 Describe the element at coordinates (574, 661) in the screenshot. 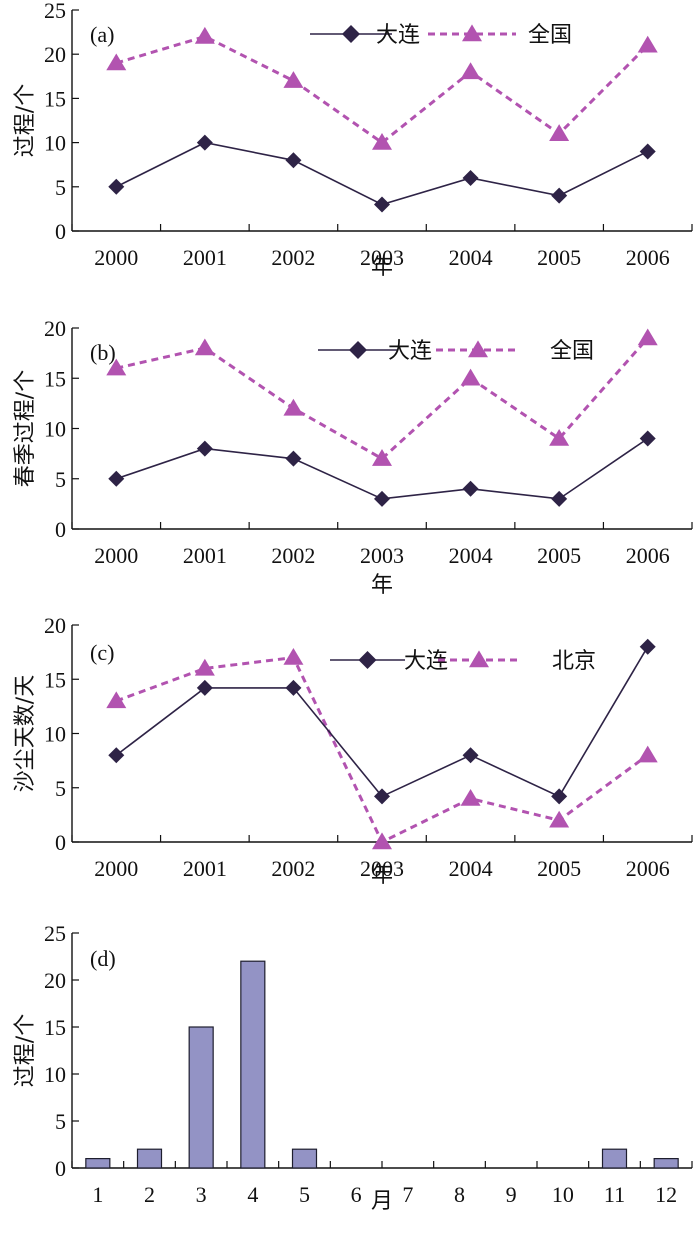

I see `legend-label: 北京` at that location.